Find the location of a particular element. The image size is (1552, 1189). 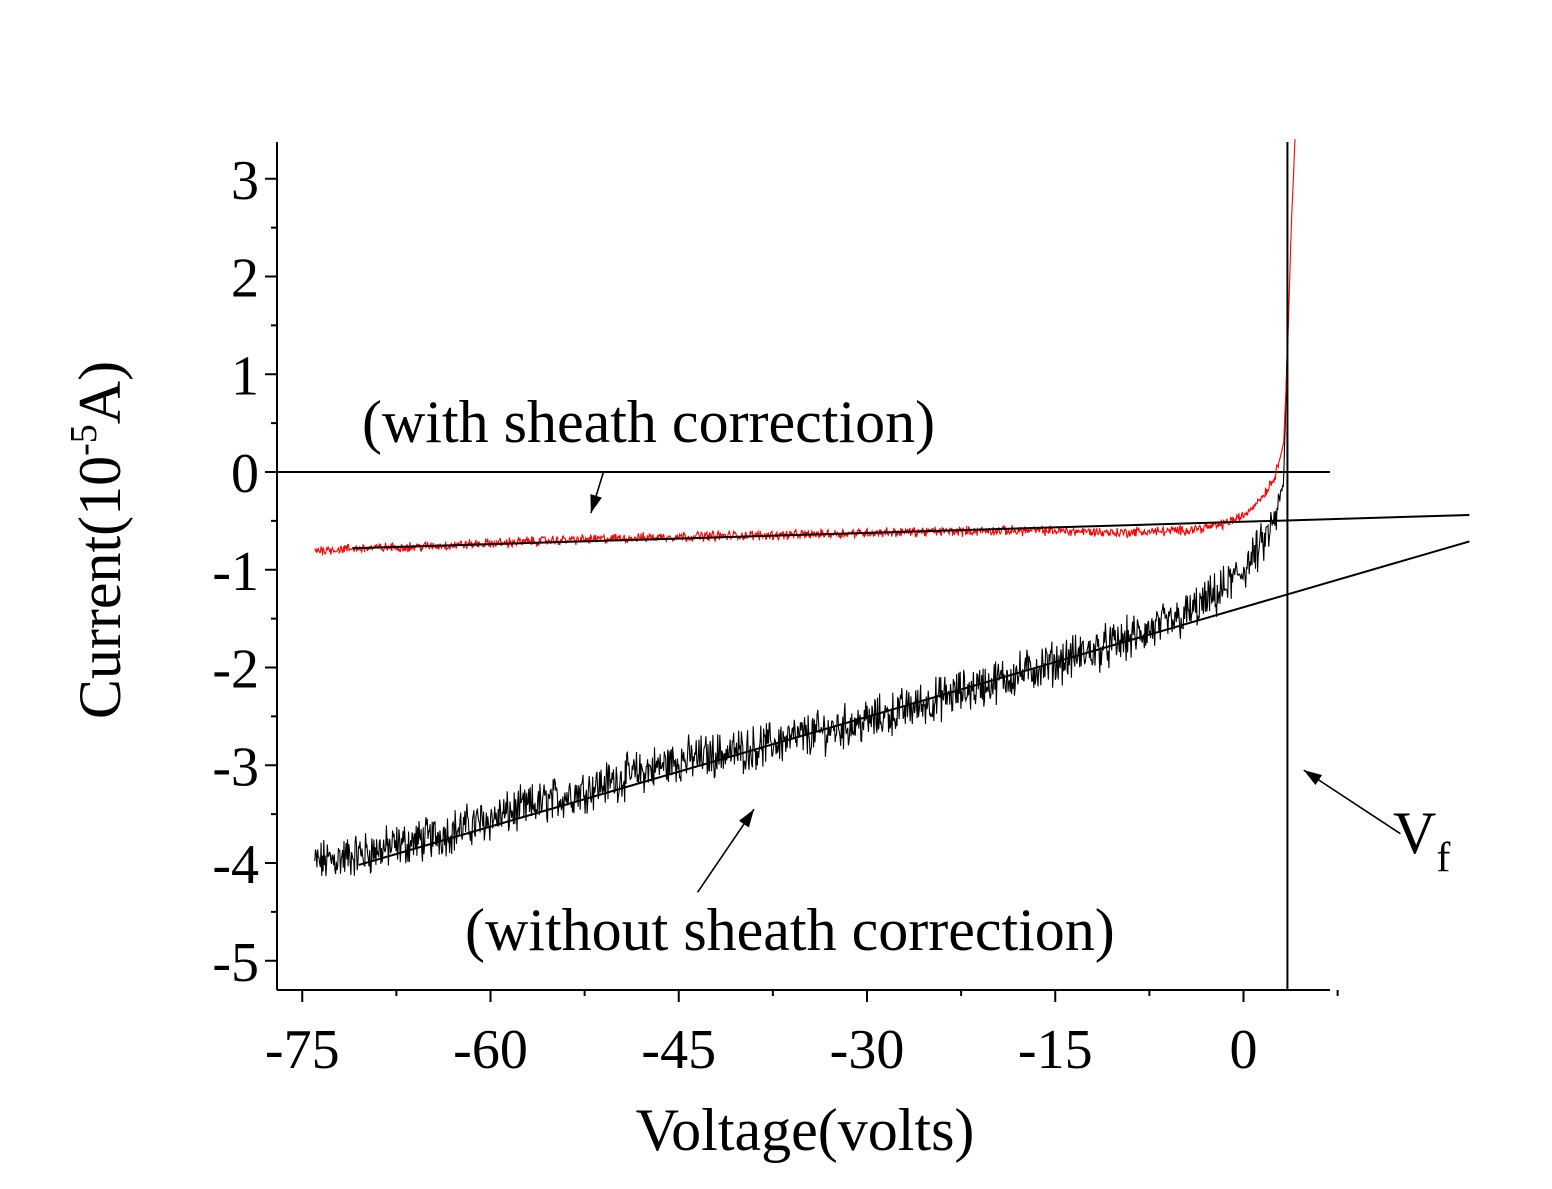

x-tick-label: 0 is located at coordinates (1244, 1050).